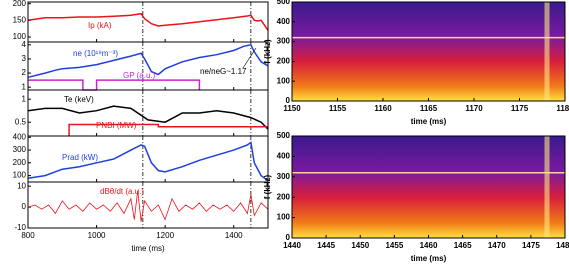 The height and width of the screenshot is (269, 569). I want to click on x-tick-label: 1480, so click(562, 245).